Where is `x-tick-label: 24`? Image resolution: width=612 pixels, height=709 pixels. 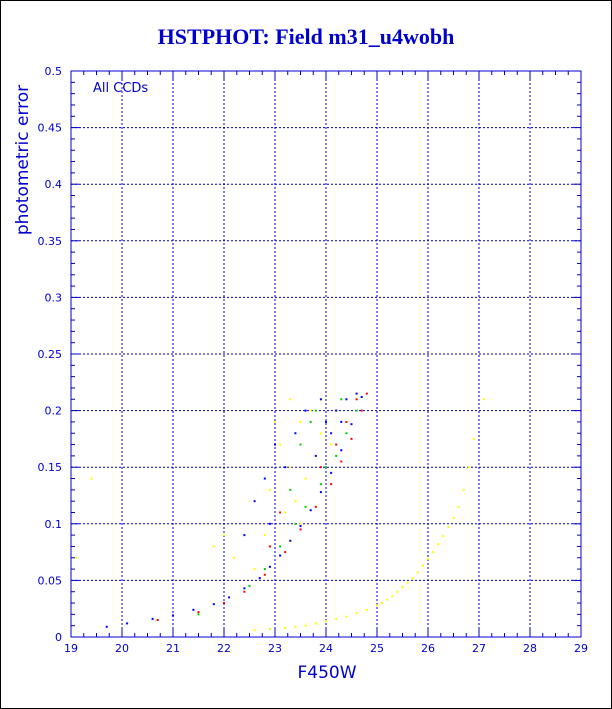
x-tick-label: 24 is located at coordinates (326, 648).